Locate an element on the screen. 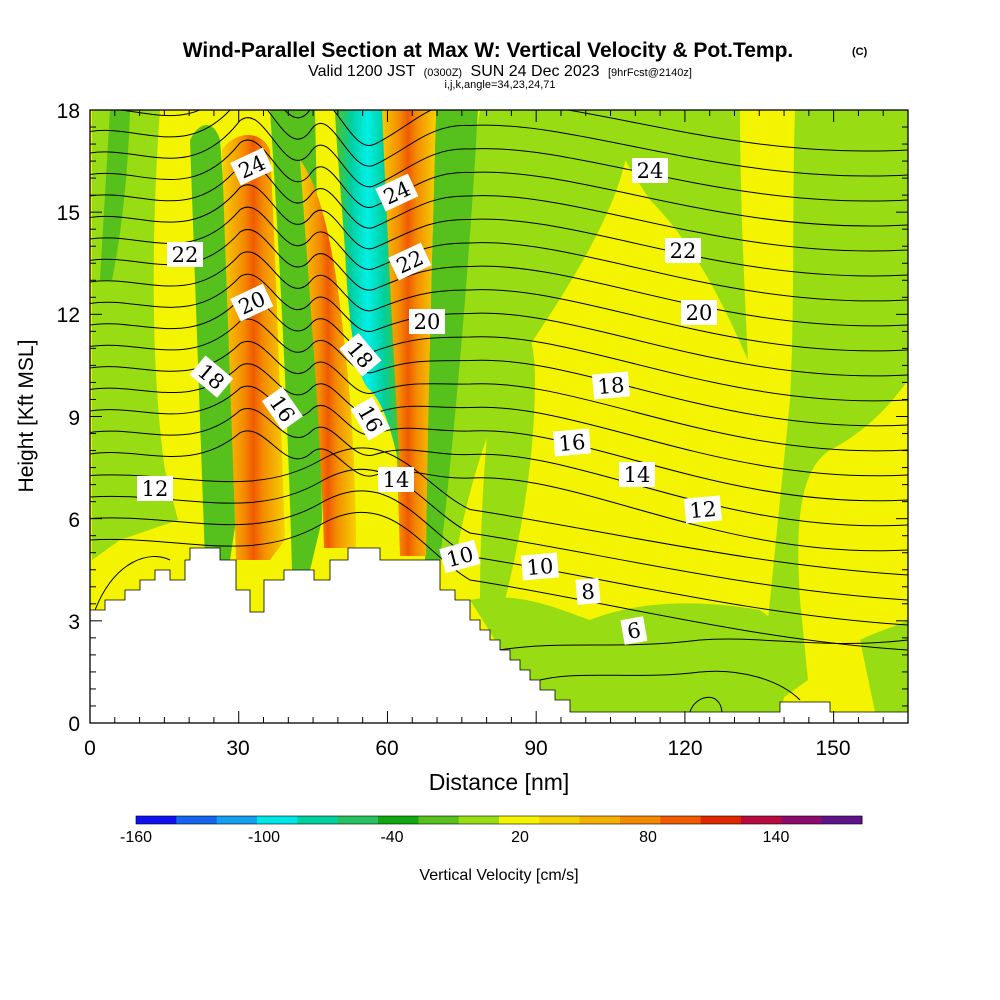 This screenshot has height=1000, width=1000. contour-label: 8 is located at coordinates (588, 591).